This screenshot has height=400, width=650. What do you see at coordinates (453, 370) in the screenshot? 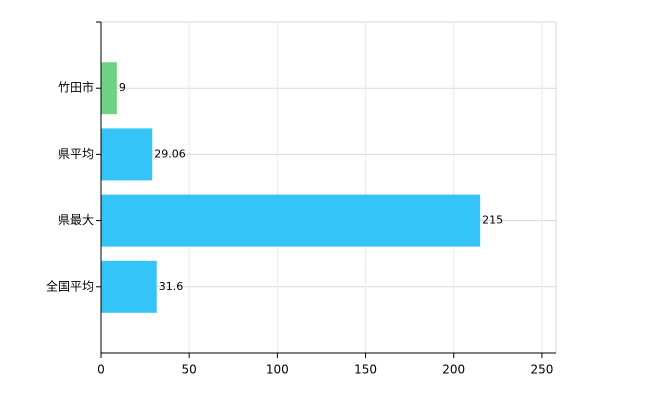
I see `x-tick-label: 200` at bounding box center [453, 370].